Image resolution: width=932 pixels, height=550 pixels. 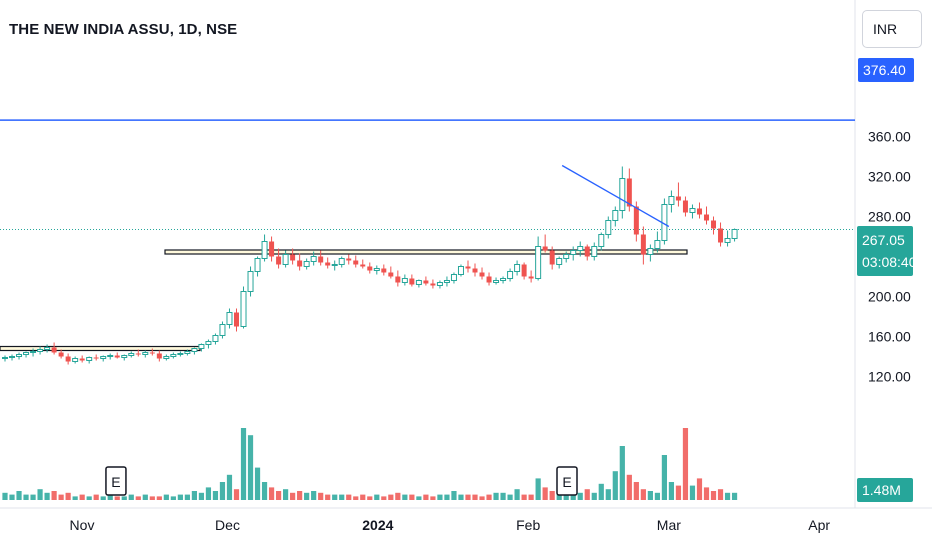 I want to click on time-axis-label: Nov, so click(x=82, y=525).